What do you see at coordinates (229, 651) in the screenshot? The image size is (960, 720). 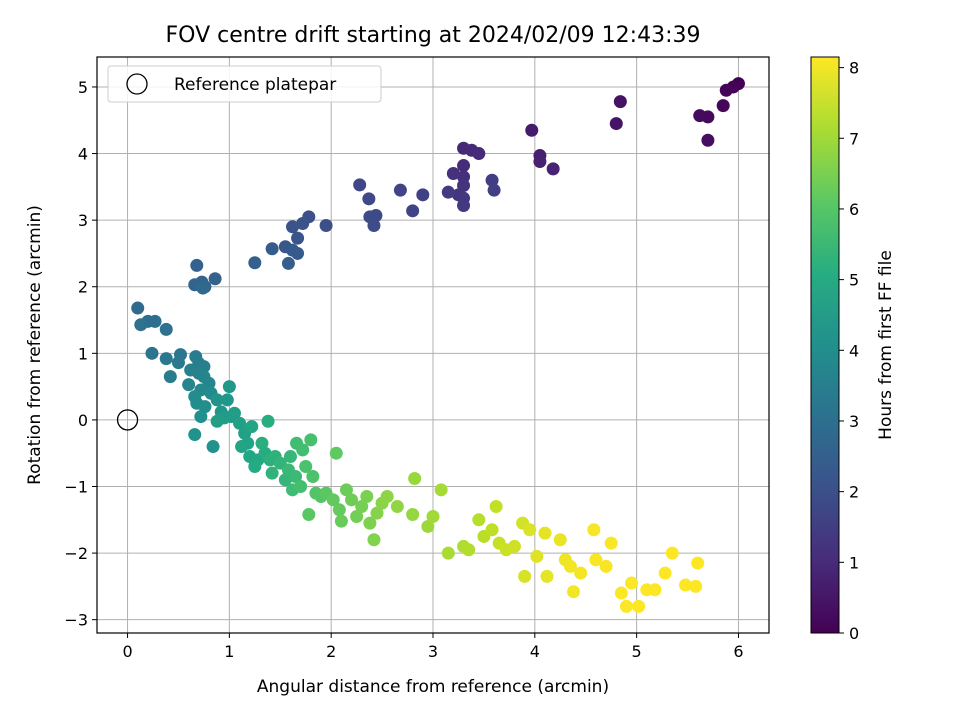 I see `x-tick-label: 1` at bounding box center [229, 651].